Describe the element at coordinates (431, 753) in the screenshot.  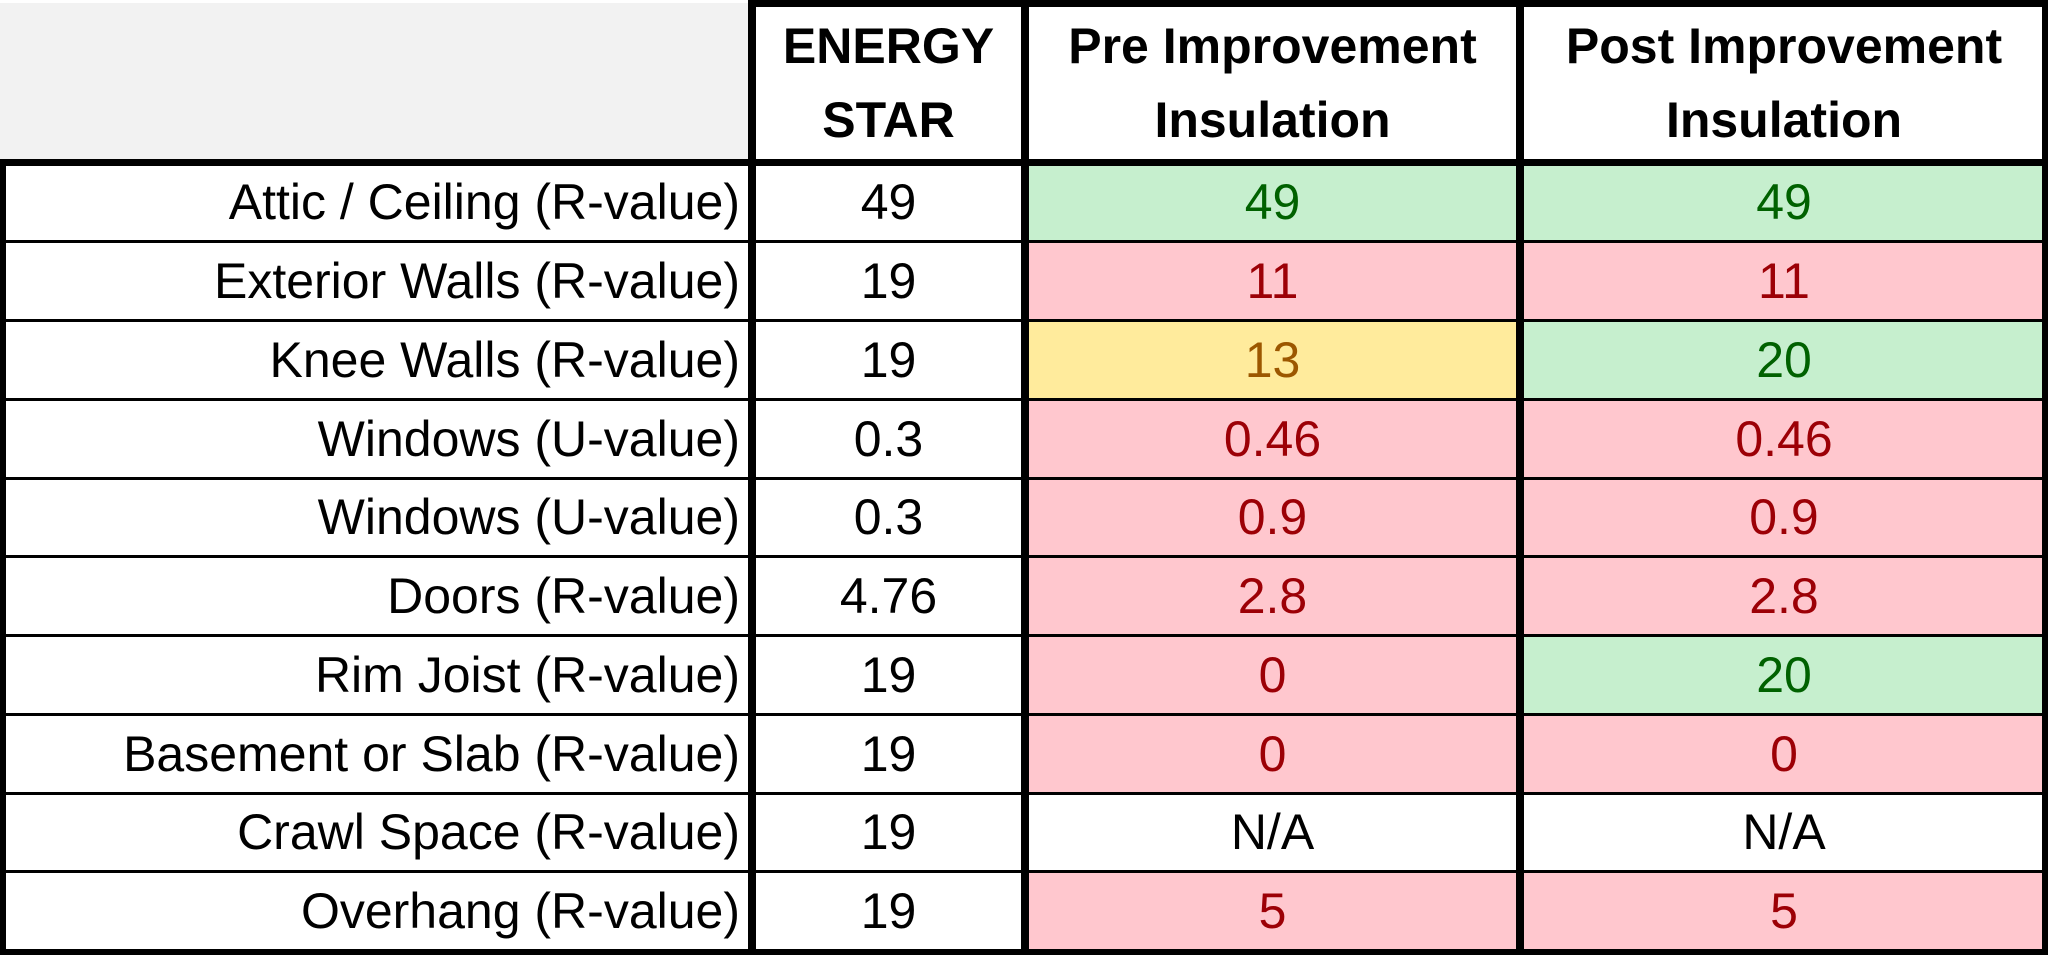
I see `row-label: Basement or Slab (R-value)` at that location.